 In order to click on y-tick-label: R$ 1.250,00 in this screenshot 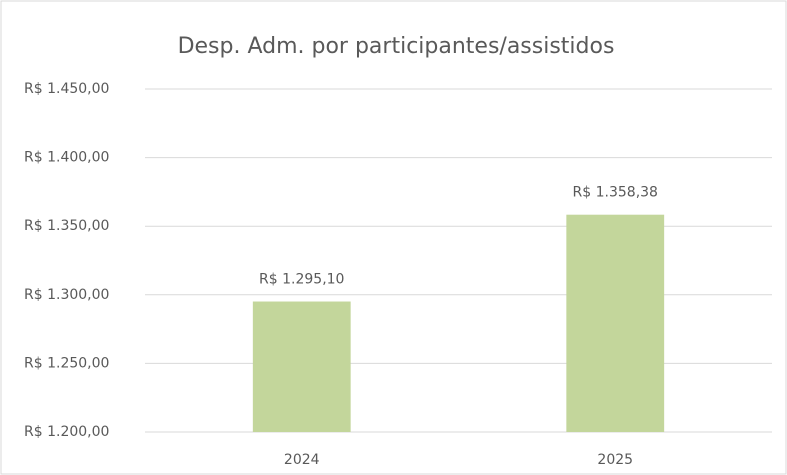, I will do `click(66, 363)`.